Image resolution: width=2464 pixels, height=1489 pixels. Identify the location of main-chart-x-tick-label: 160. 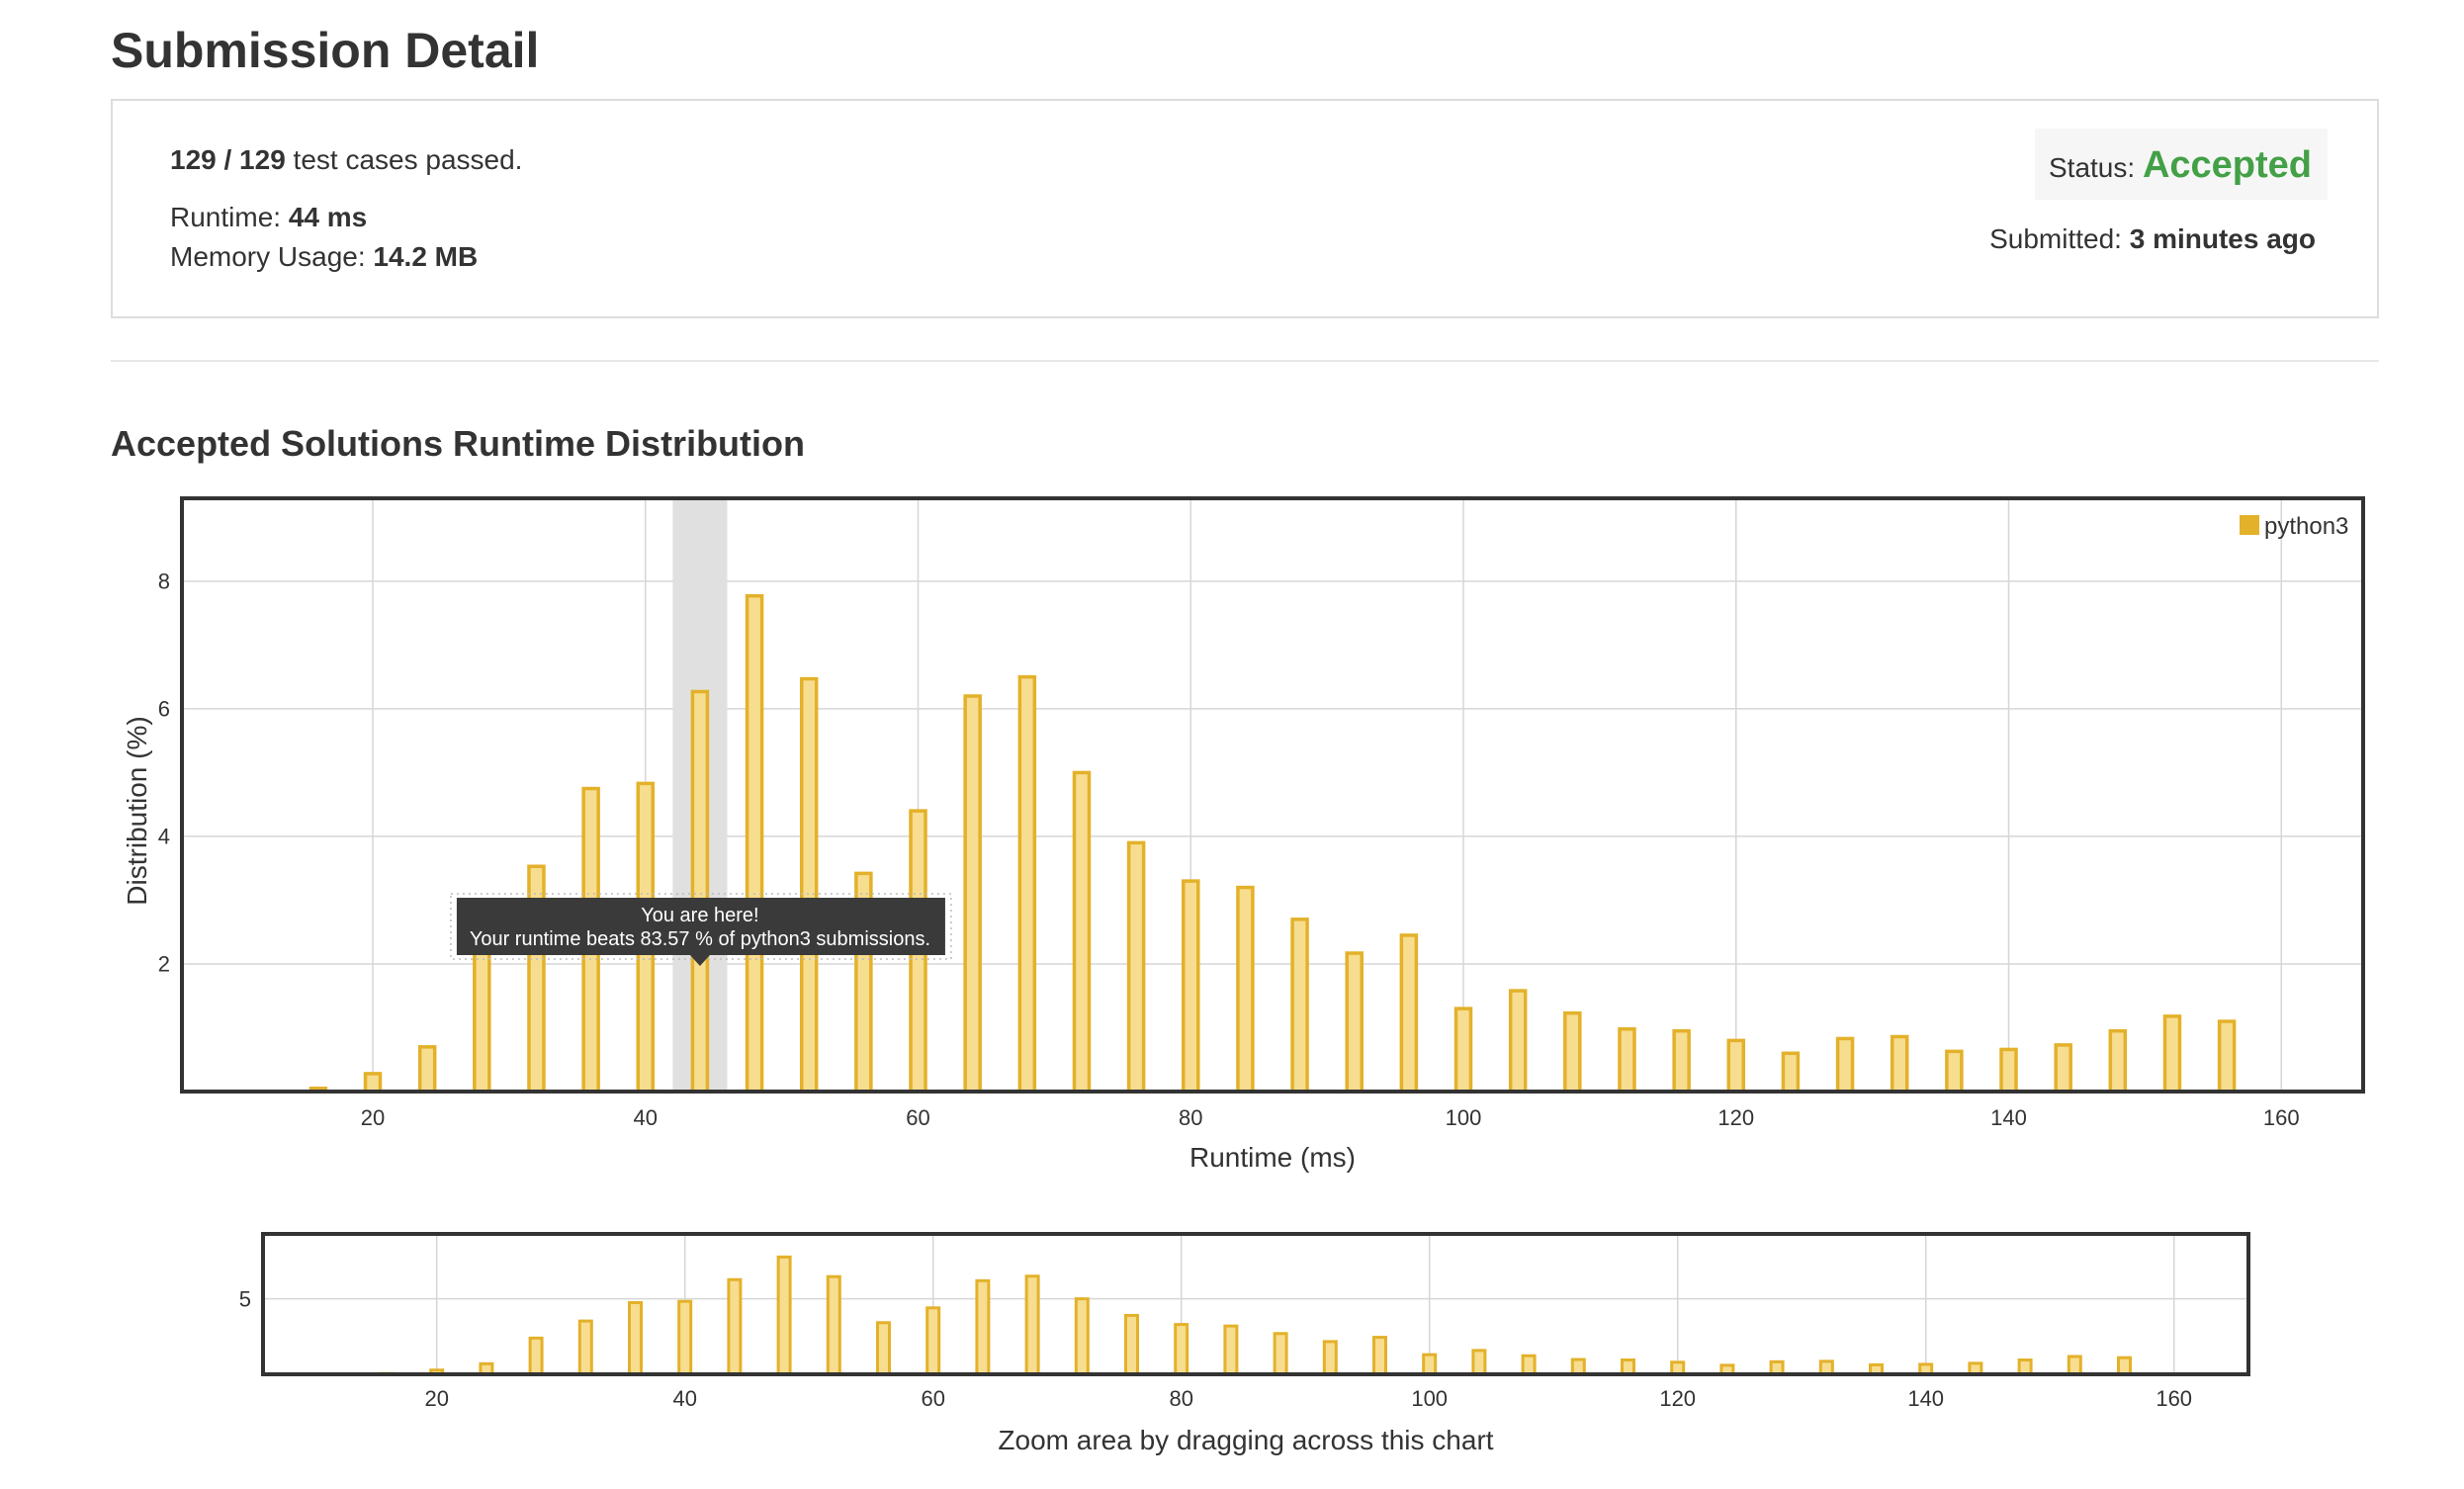
(2281, 1117).